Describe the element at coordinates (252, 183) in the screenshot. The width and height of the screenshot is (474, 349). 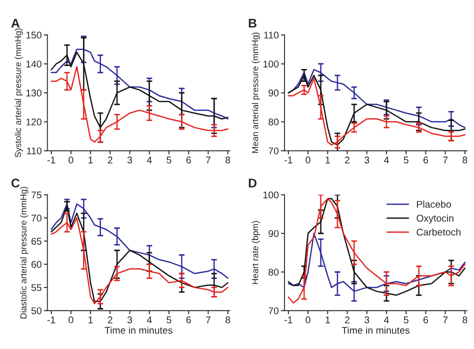
I see `chart-title: D` at that location.